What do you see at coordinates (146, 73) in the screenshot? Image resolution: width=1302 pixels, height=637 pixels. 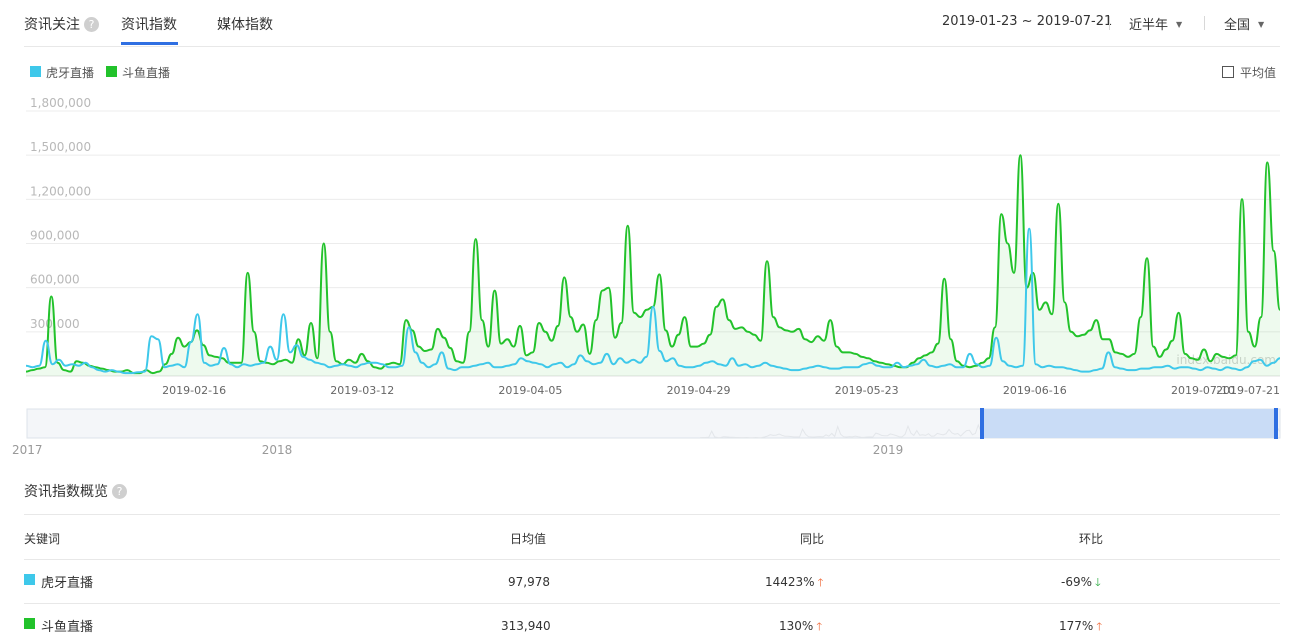 I see `legend-label-douyu: 斗鱼直播` at bounding box center [146, 73].